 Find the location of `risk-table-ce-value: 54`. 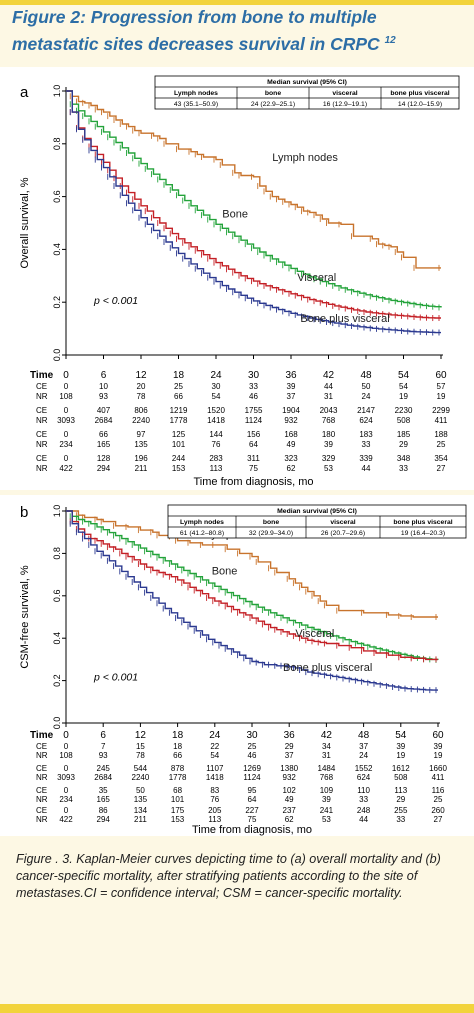

risk-table-ce-value: 54 is located at coordinates (403, 386).